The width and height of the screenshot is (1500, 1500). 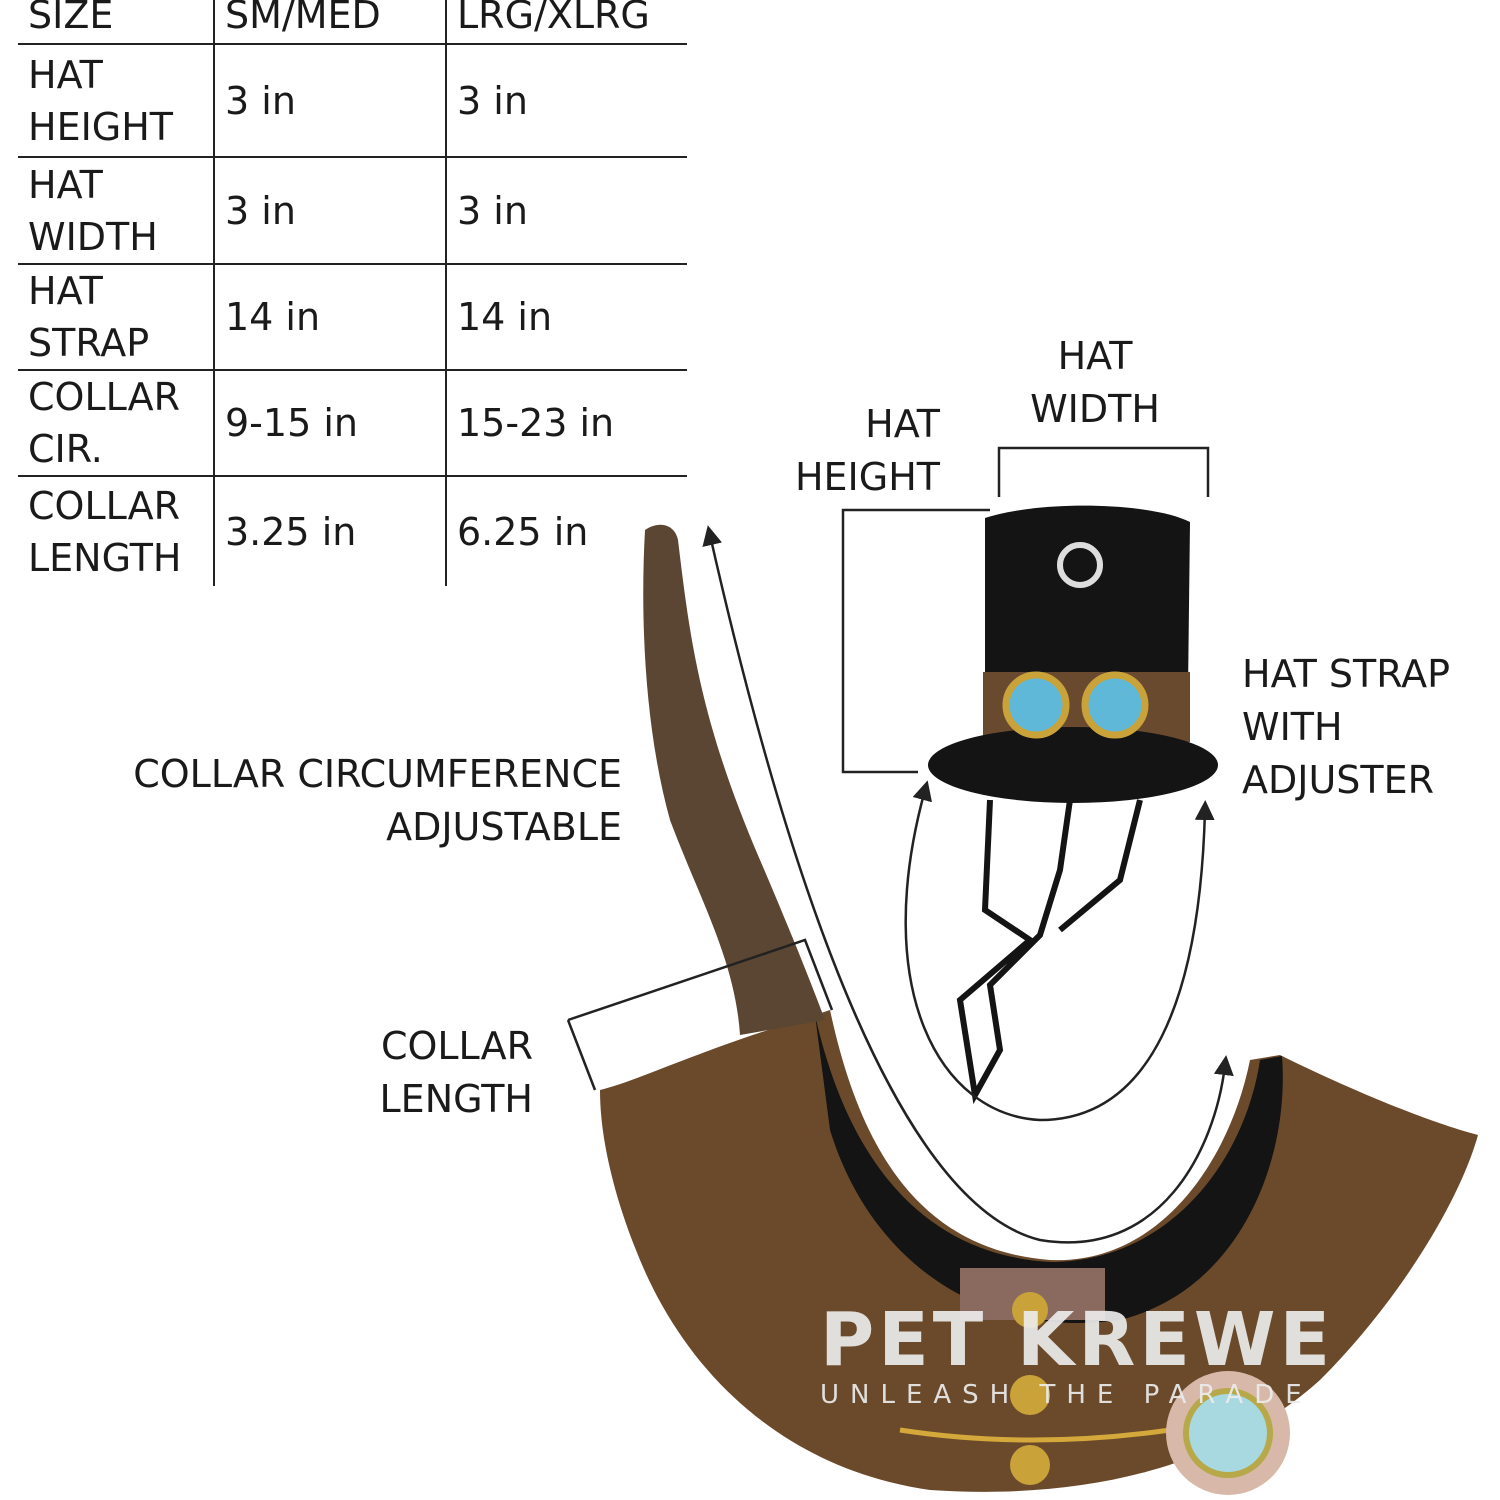 I want to click on table-row: HAT WIDTH 3 in 3 in, so click(x=352, y=210).